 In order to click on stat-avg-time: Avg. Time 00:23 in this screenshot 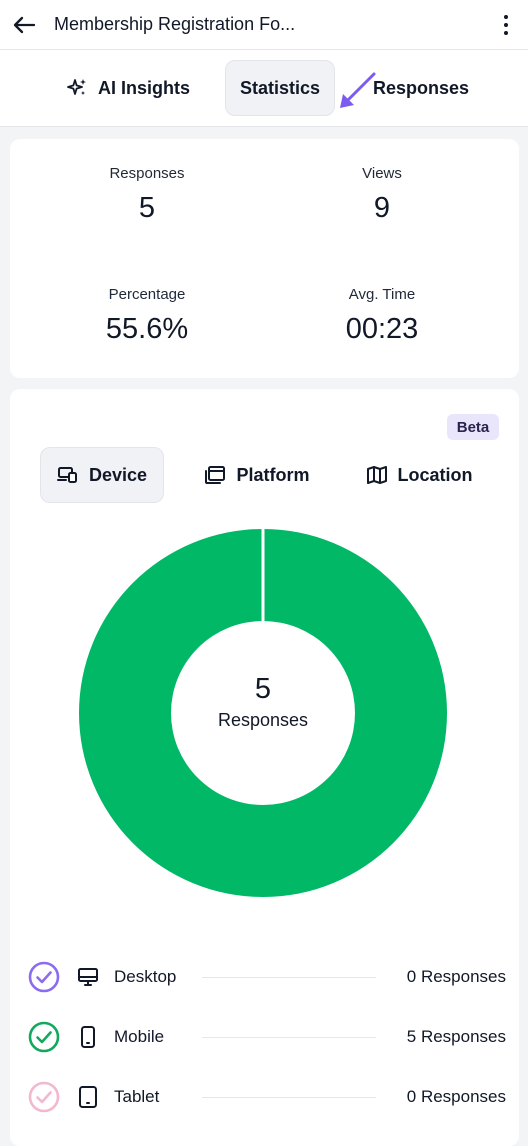, I will do `click(382, 316)`.